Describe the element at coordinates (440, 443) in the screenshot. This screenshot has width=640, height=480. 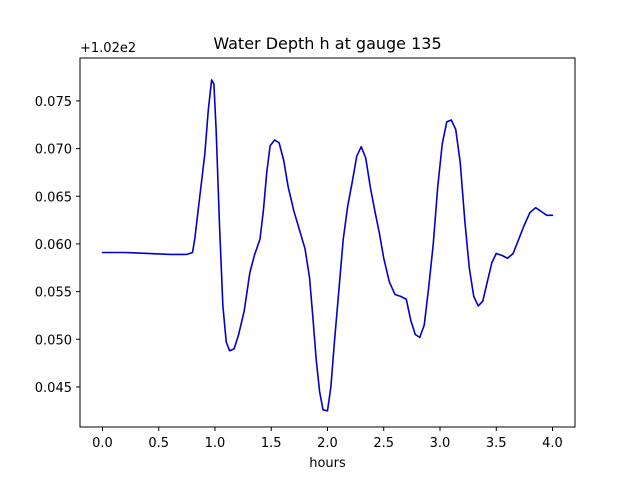
I see `x-tick-label: 3.0` at that location.